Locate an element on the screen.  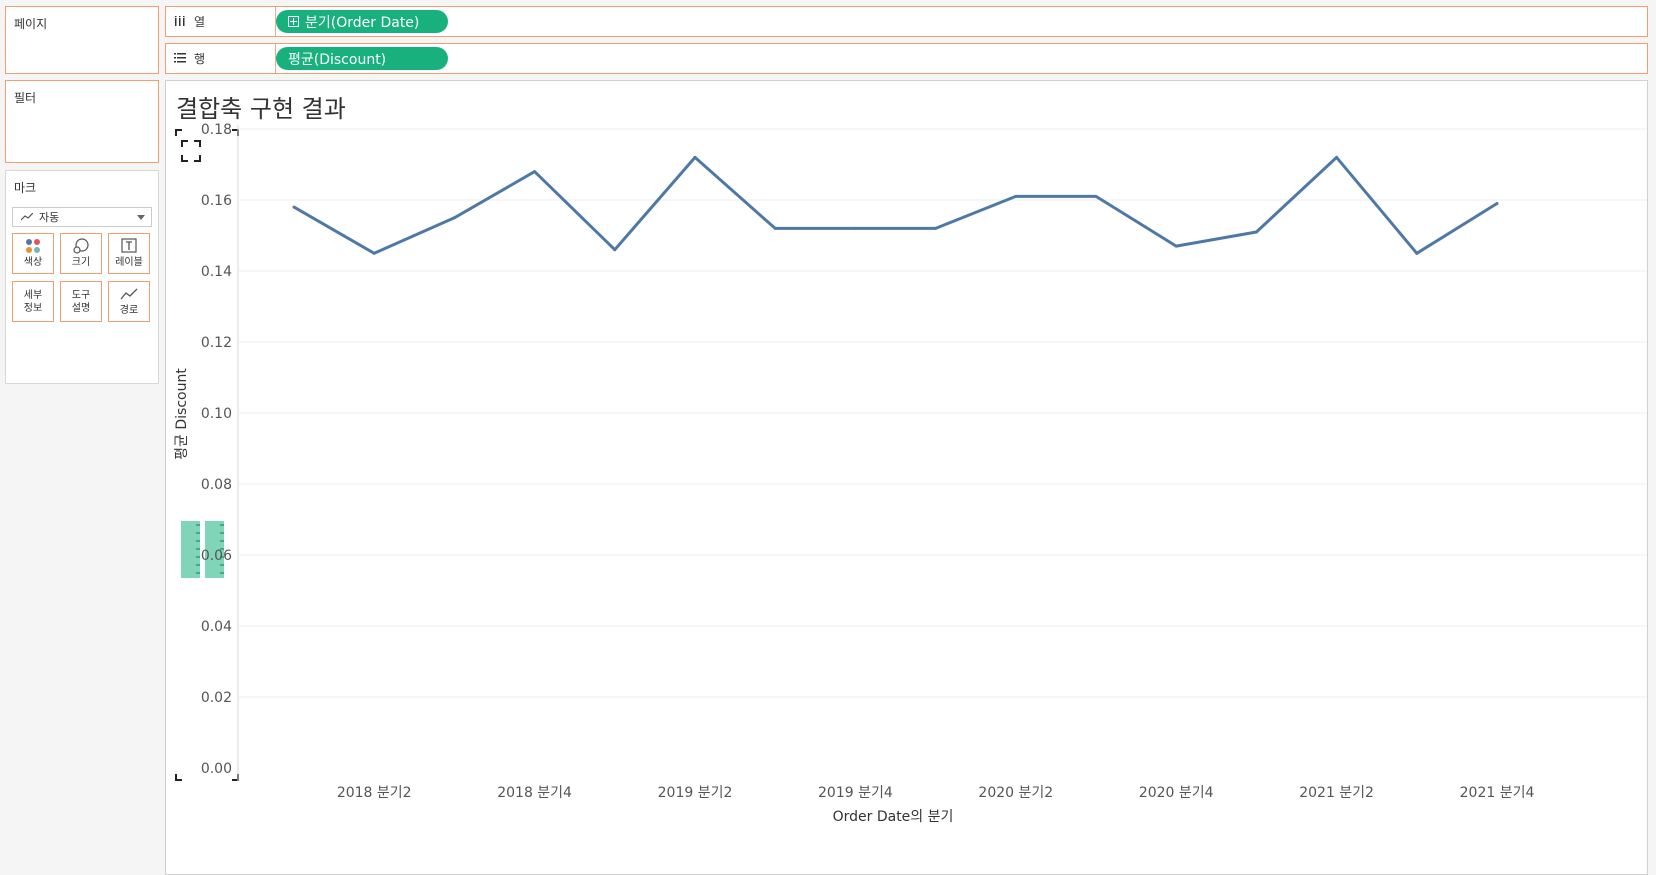
marks-panel: 마크 is located at coordinates (82, 277).